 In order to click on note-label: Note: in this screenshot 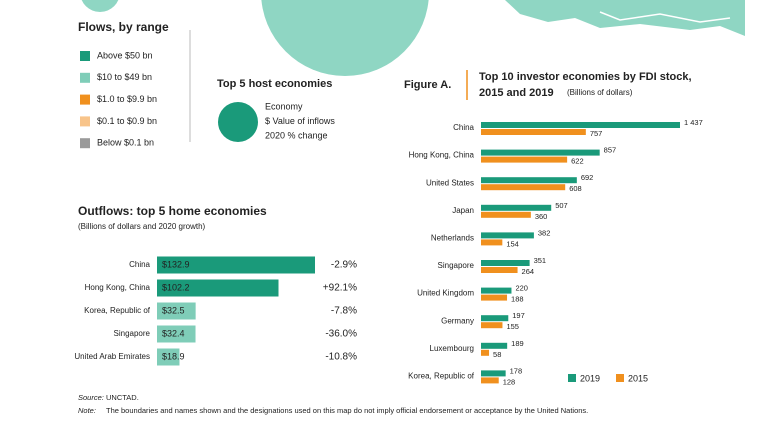, I will do `click(87, 410)`.